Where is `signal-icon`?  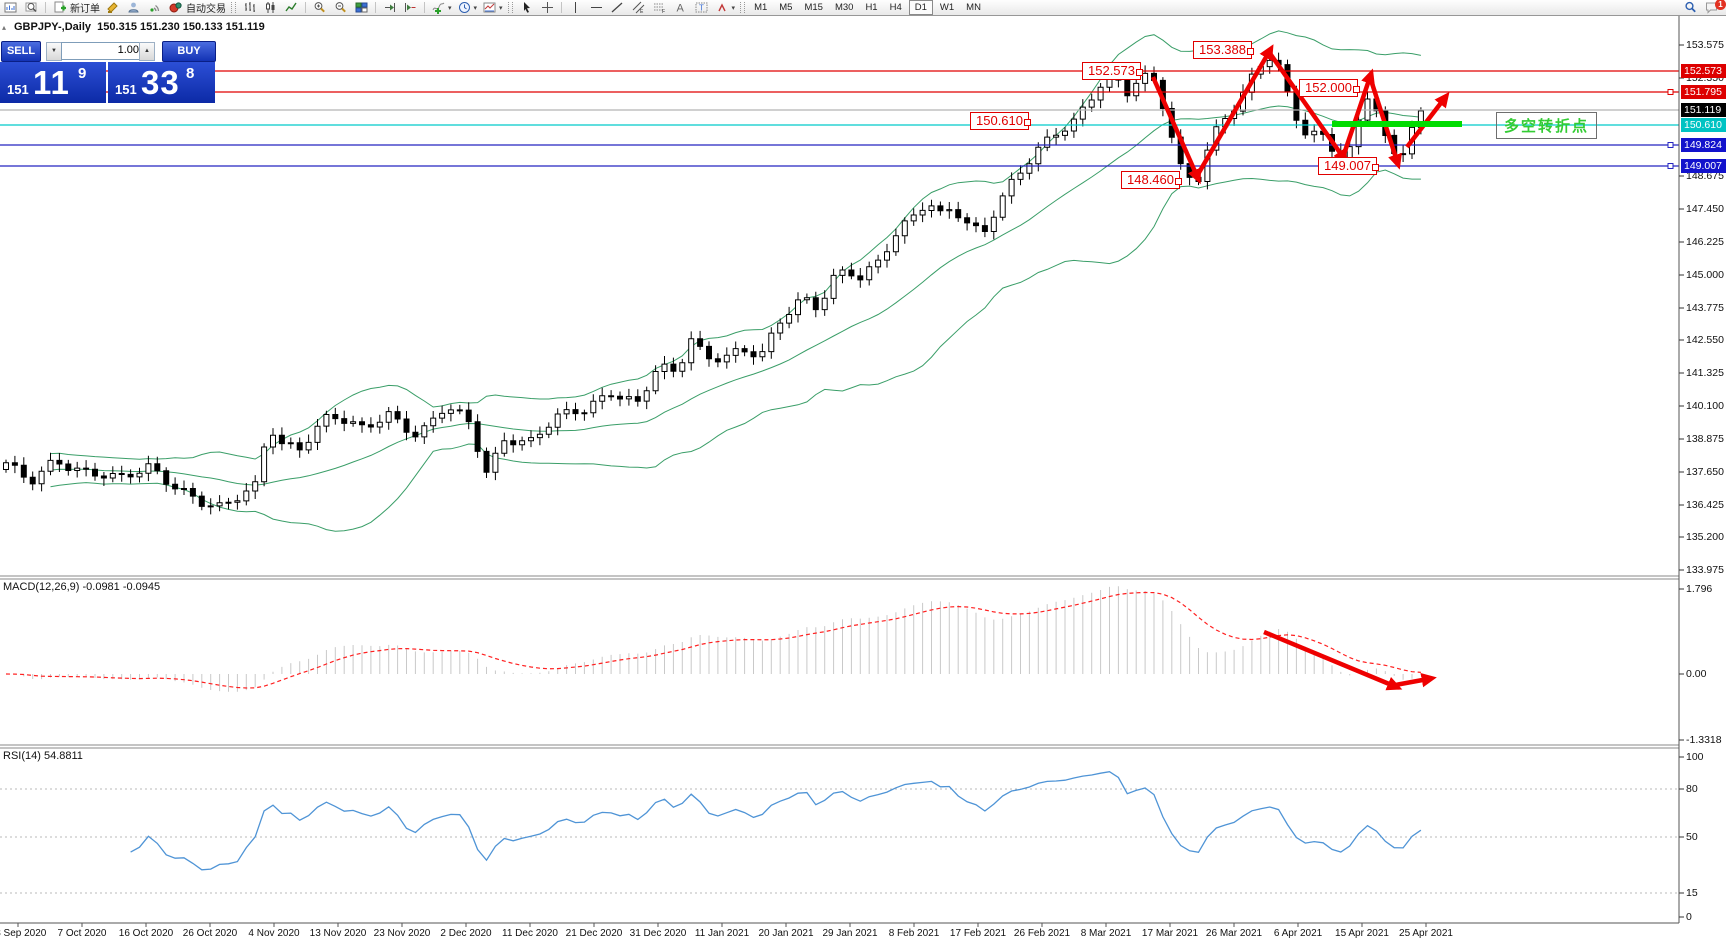 signal-icon is located at coordinates (154, 8).